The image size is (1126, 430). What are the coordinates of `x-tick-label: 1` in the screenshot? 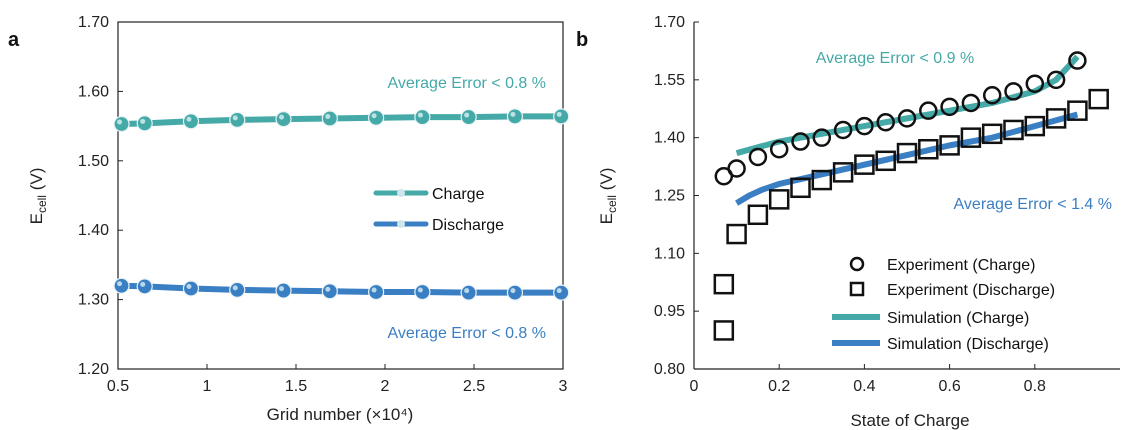 It's located at (207, 386).